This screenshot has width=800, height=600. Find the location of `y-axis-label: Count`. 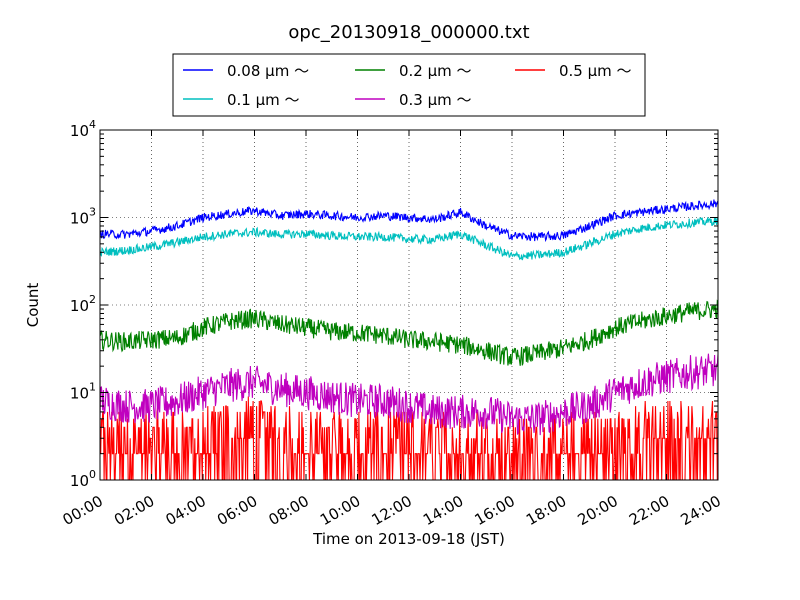

y-axis-label: Count is located at coordinates (33, 305).